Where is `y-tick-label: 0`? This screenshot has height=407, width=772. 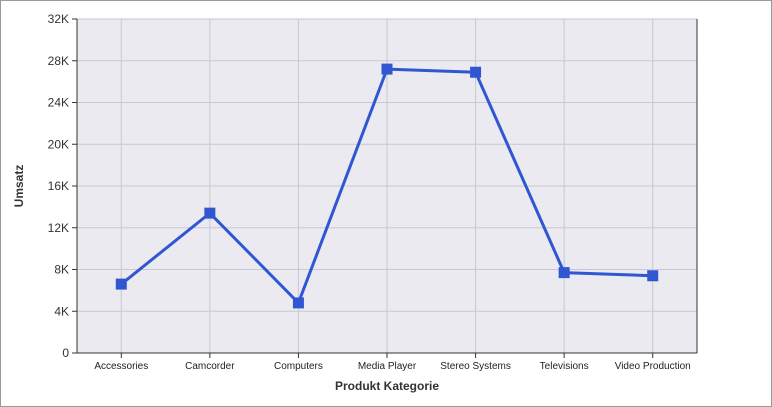 y-tick-label: 0 is located at coordinates (65, 353).